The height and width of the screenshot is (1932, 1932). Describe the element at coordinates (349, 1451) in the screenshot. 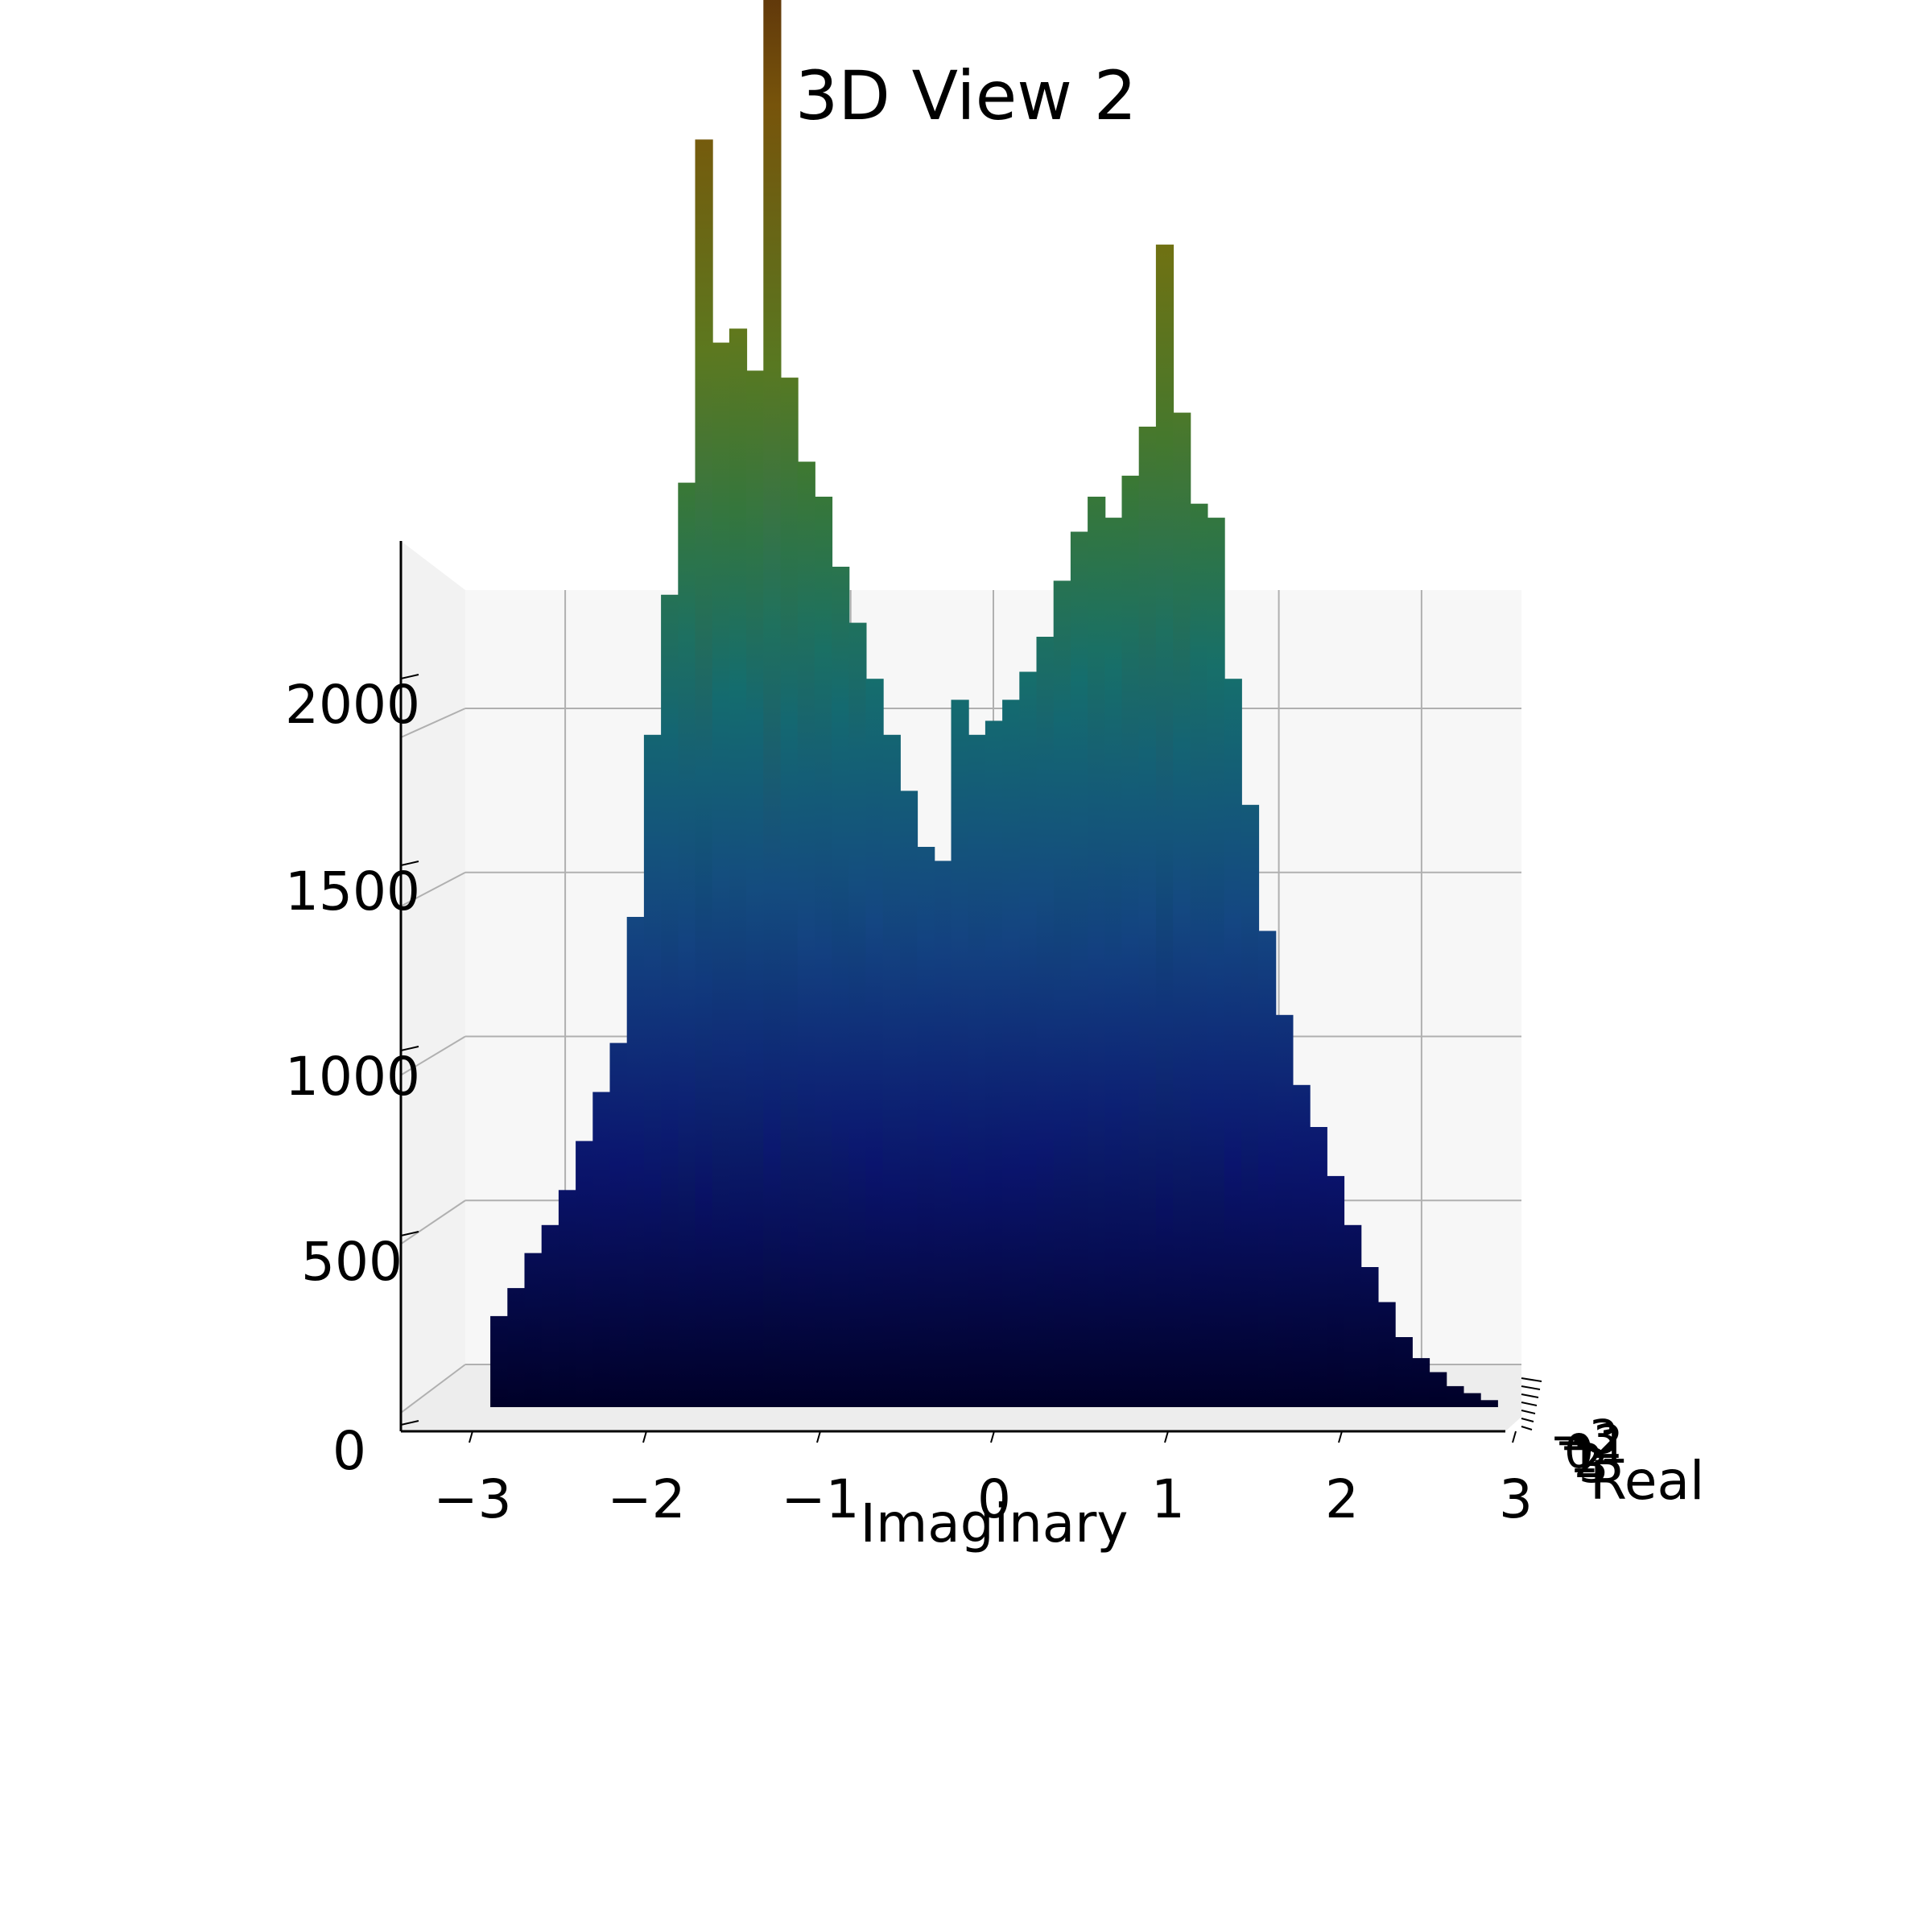

I see `z-tick-label: 0` at that location.